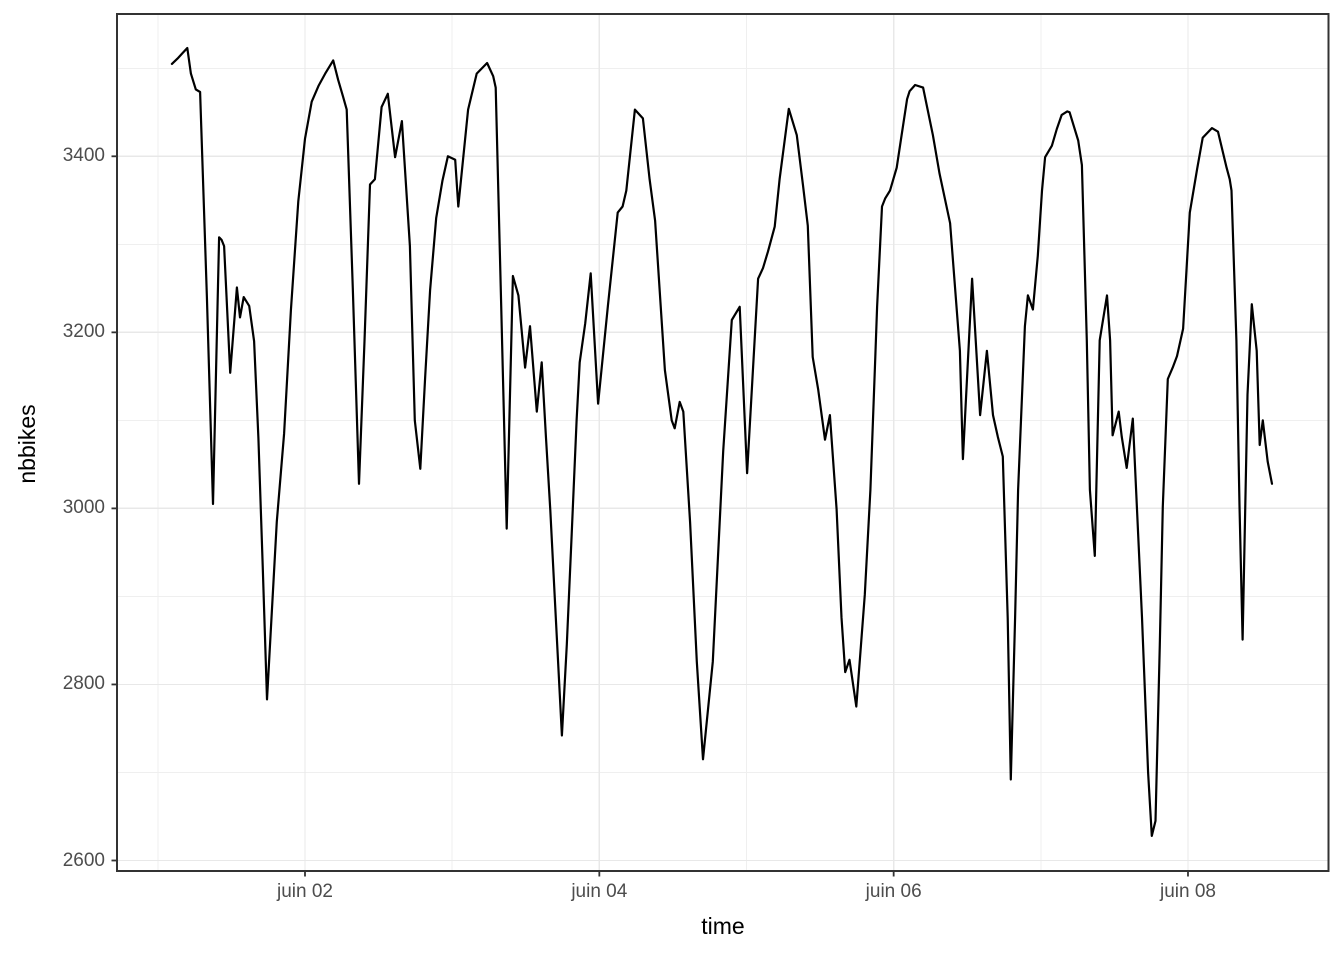  What do you see at coordinates (1187, 891) in the screenshot?
I see `x-tick-label-juin-08: juin 08` at bounding box center [1187, 891].